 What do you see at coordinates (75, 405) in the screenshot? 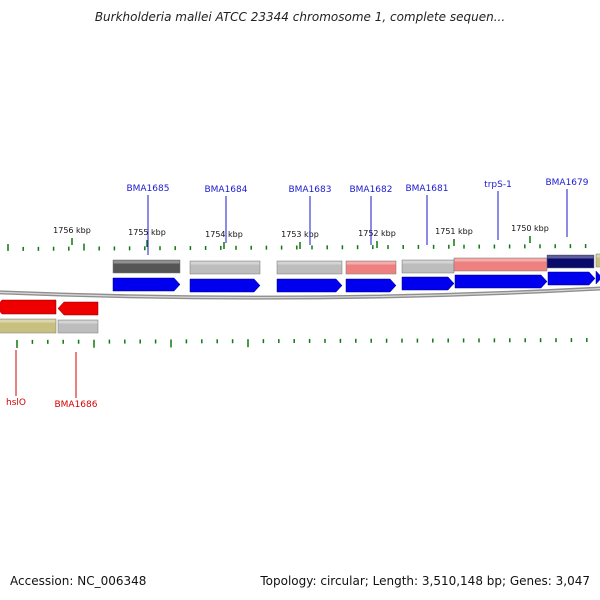
I see `gene-label: BMA1686` at bounding box center [75, 405].